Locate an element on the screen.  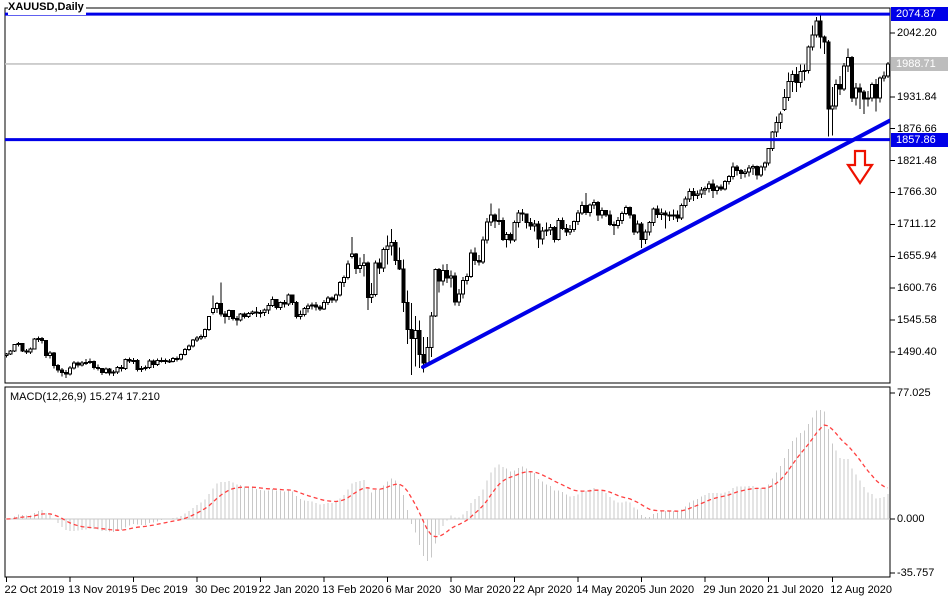
date-axis-label: 30 Mar 2020 is located at coordinates (480, 590).